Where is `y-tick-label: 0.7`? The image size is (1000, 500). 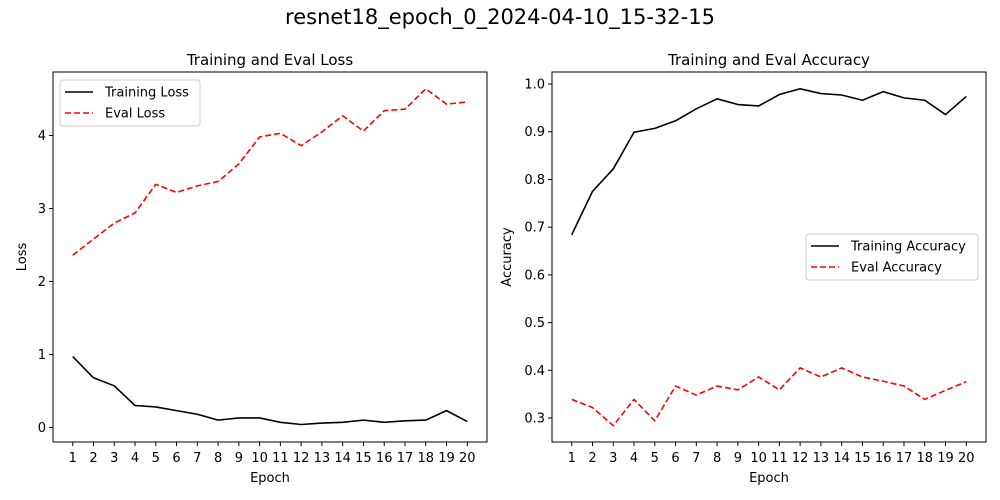
y-tick-label: 0.7 is located at coordinates (534, 228).